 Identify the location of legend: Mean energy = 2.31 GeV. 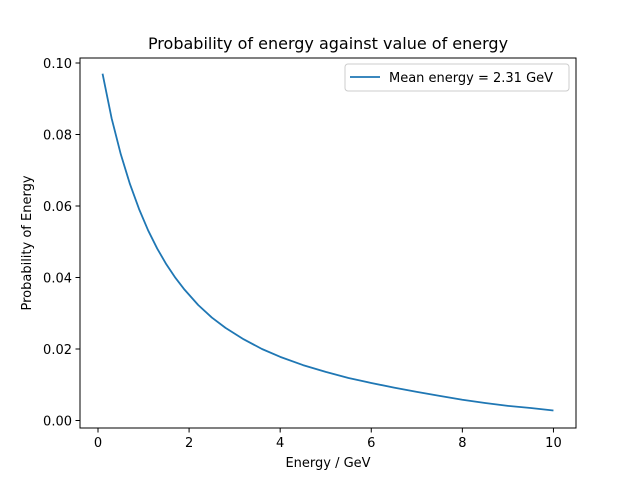
(457, 77).